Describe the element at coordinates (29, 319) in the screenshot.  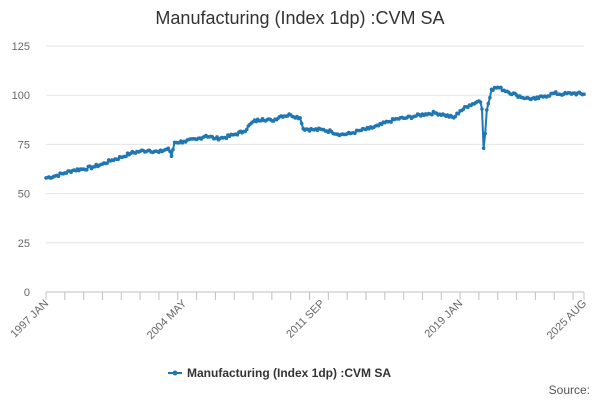
I see `x-tick-label: 1997 JAN` at that location.